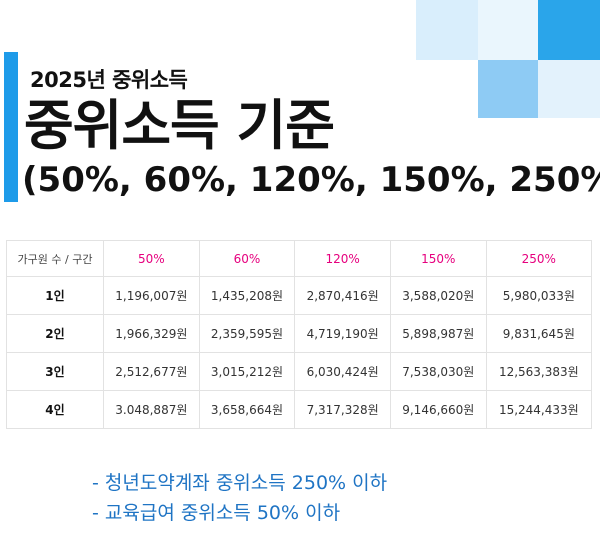  I want to click on table-cell: 2,359,595원, so click(247, 333).